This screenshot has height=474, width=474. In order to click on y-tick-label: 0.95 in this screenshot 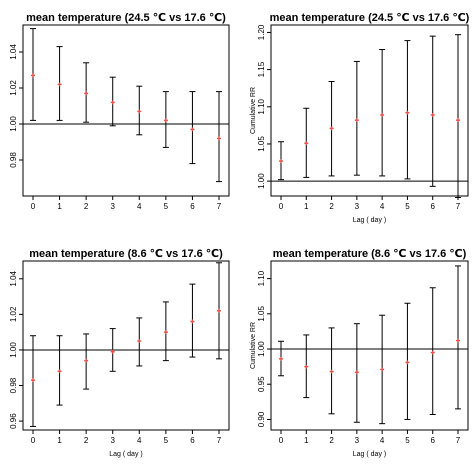, I will do `click(261, 384)`.